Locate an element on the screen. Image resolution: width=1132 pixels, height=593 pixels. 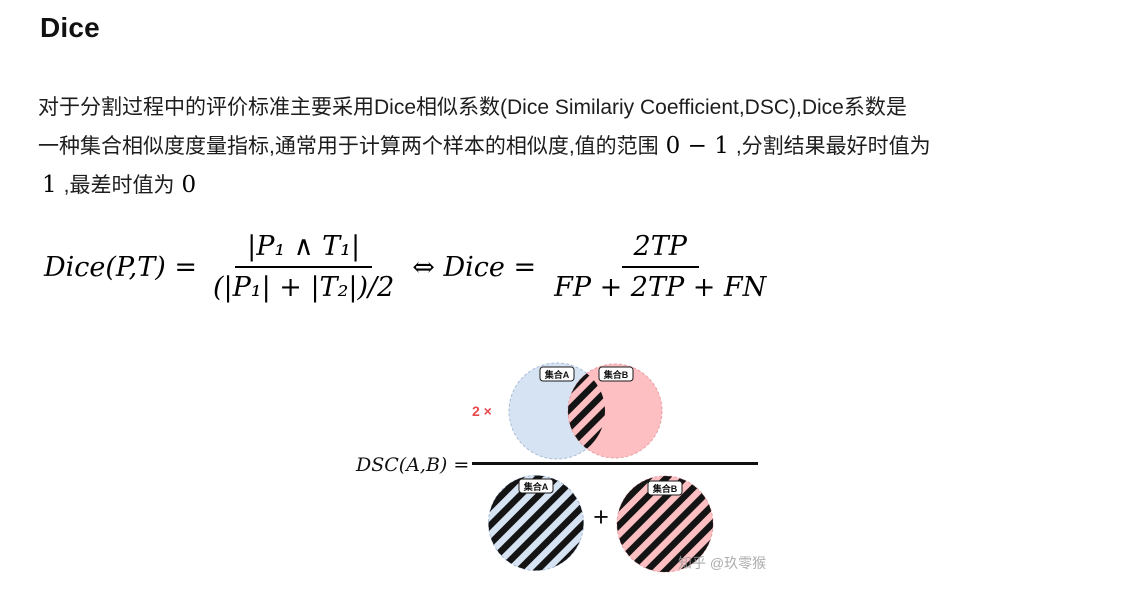
dsc-venn-diagram-svg: 2 × 集合A 集合B DSC(A,B) = 集合A + 集合B is located at coordinates (560, 467).